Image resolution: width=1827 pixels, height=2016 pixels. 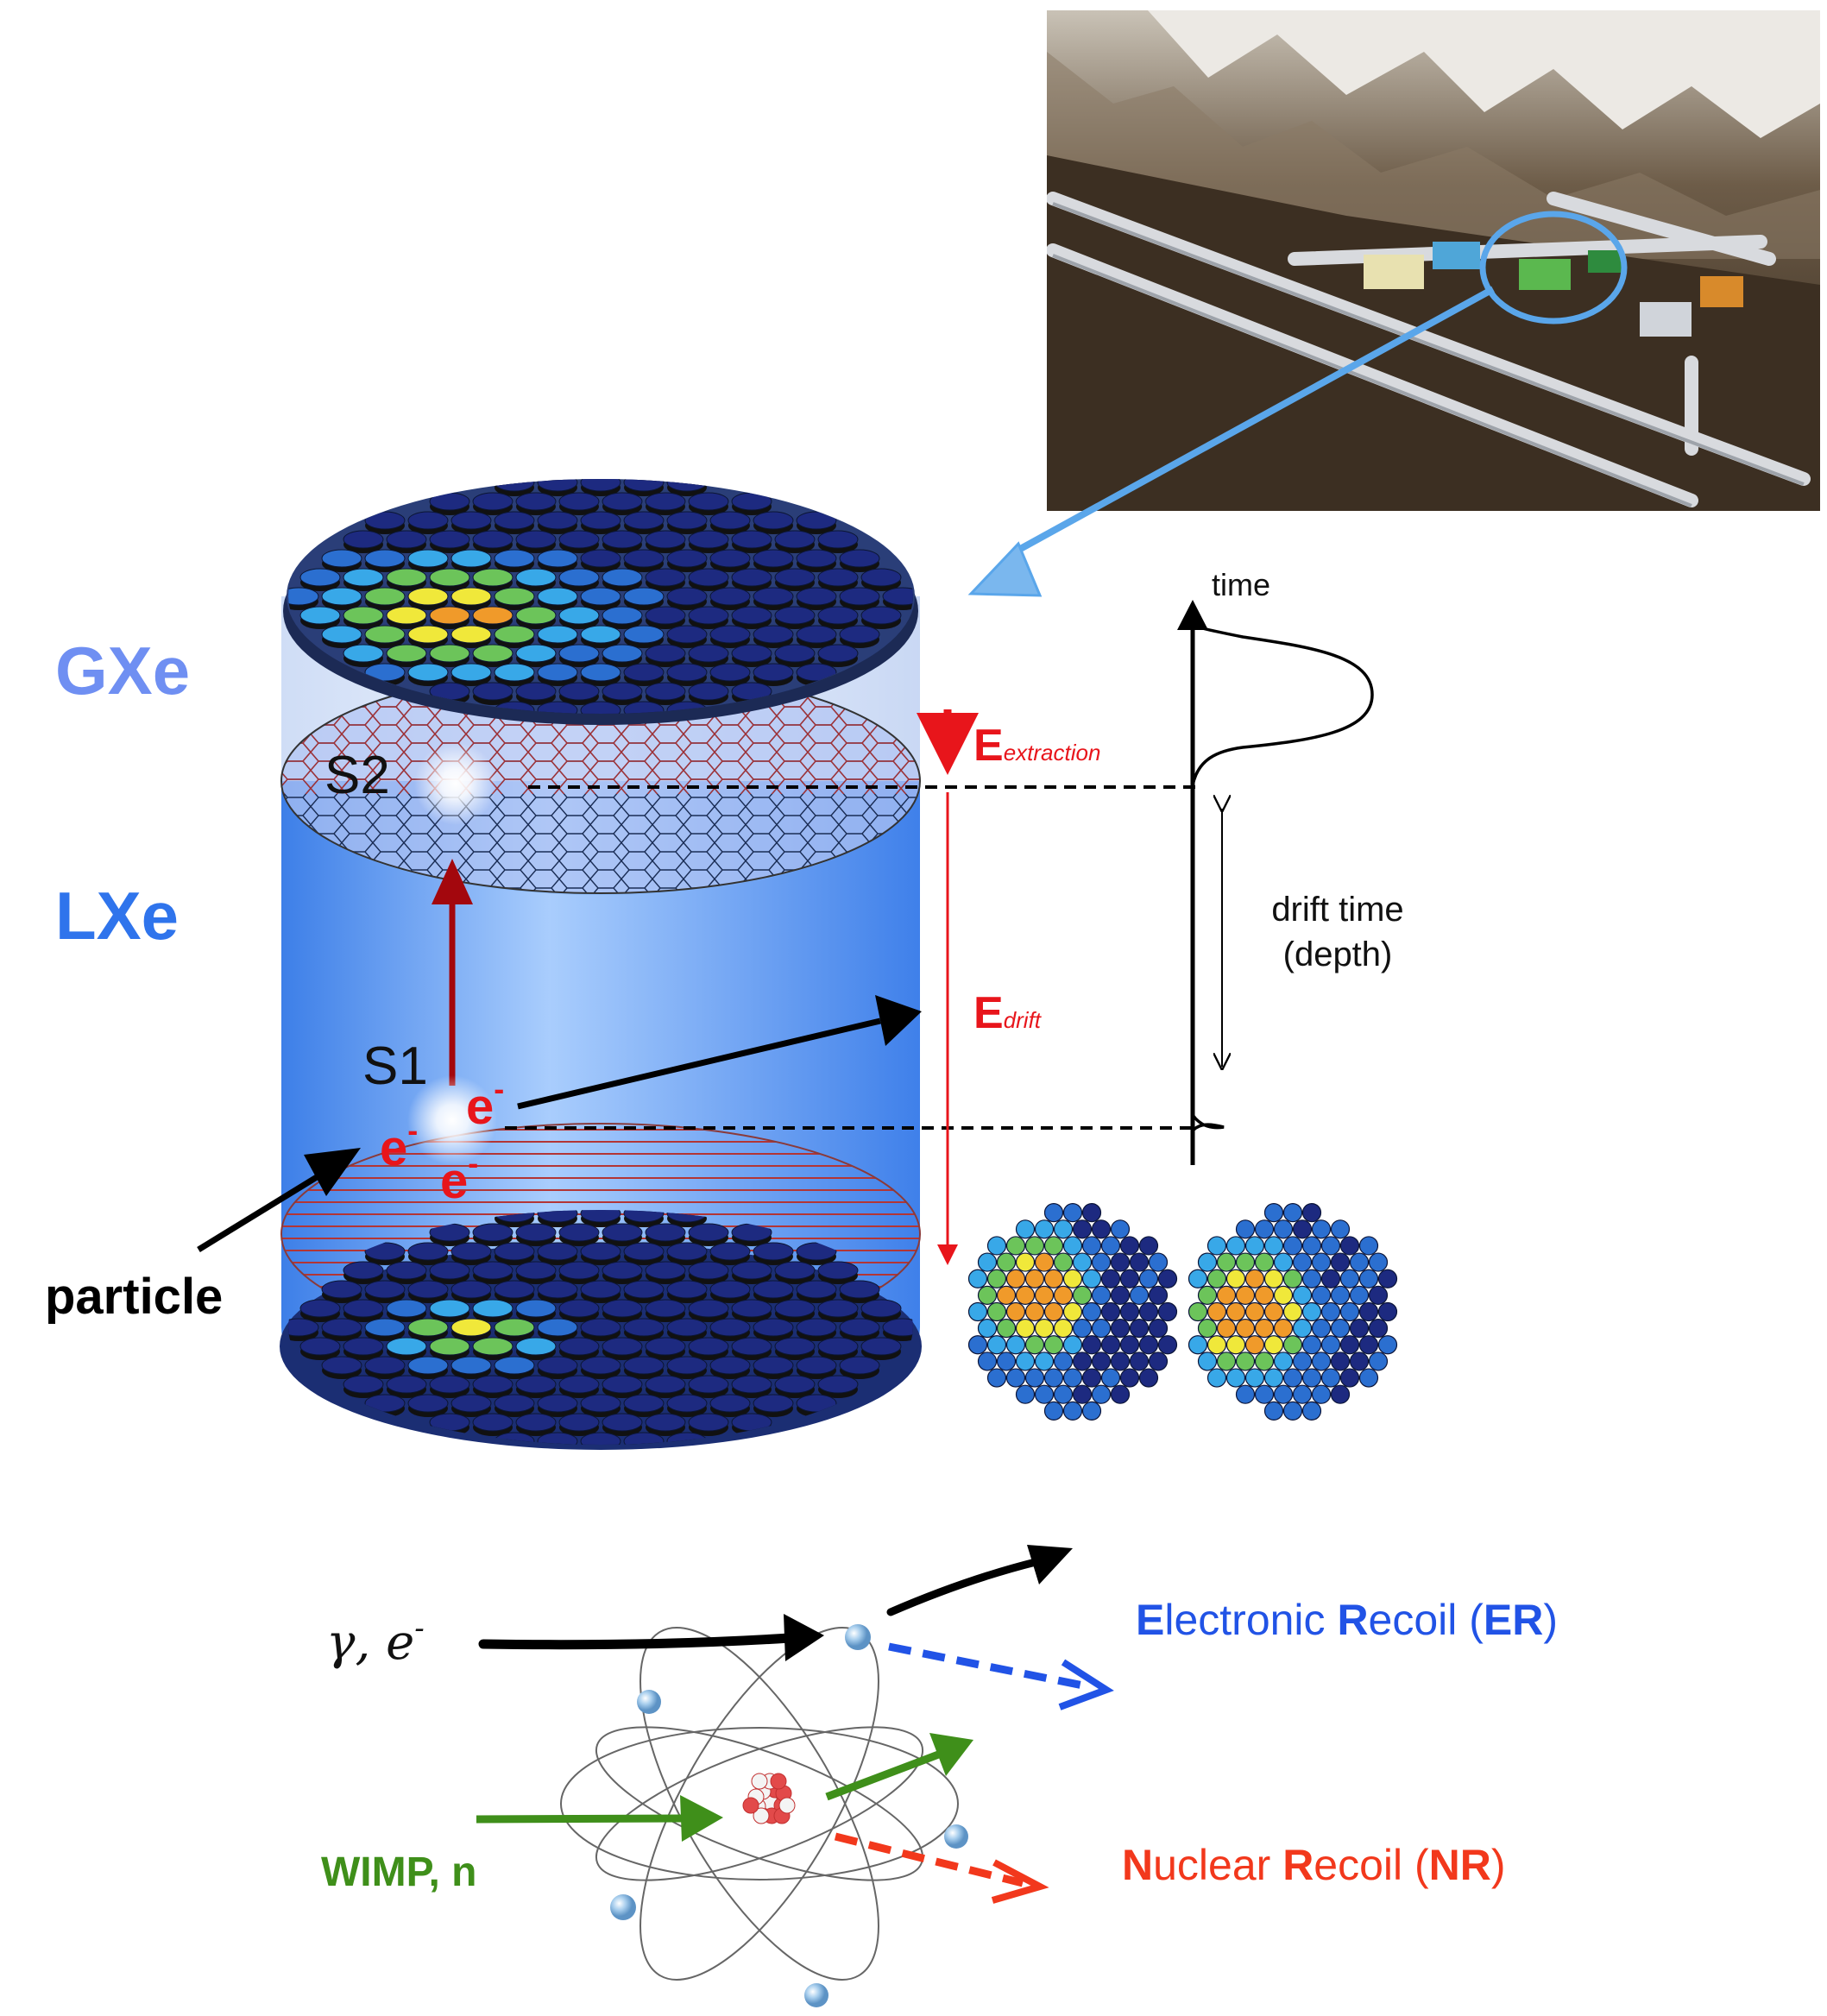 I want to click on nucleon, so click(x=761, y=1816).